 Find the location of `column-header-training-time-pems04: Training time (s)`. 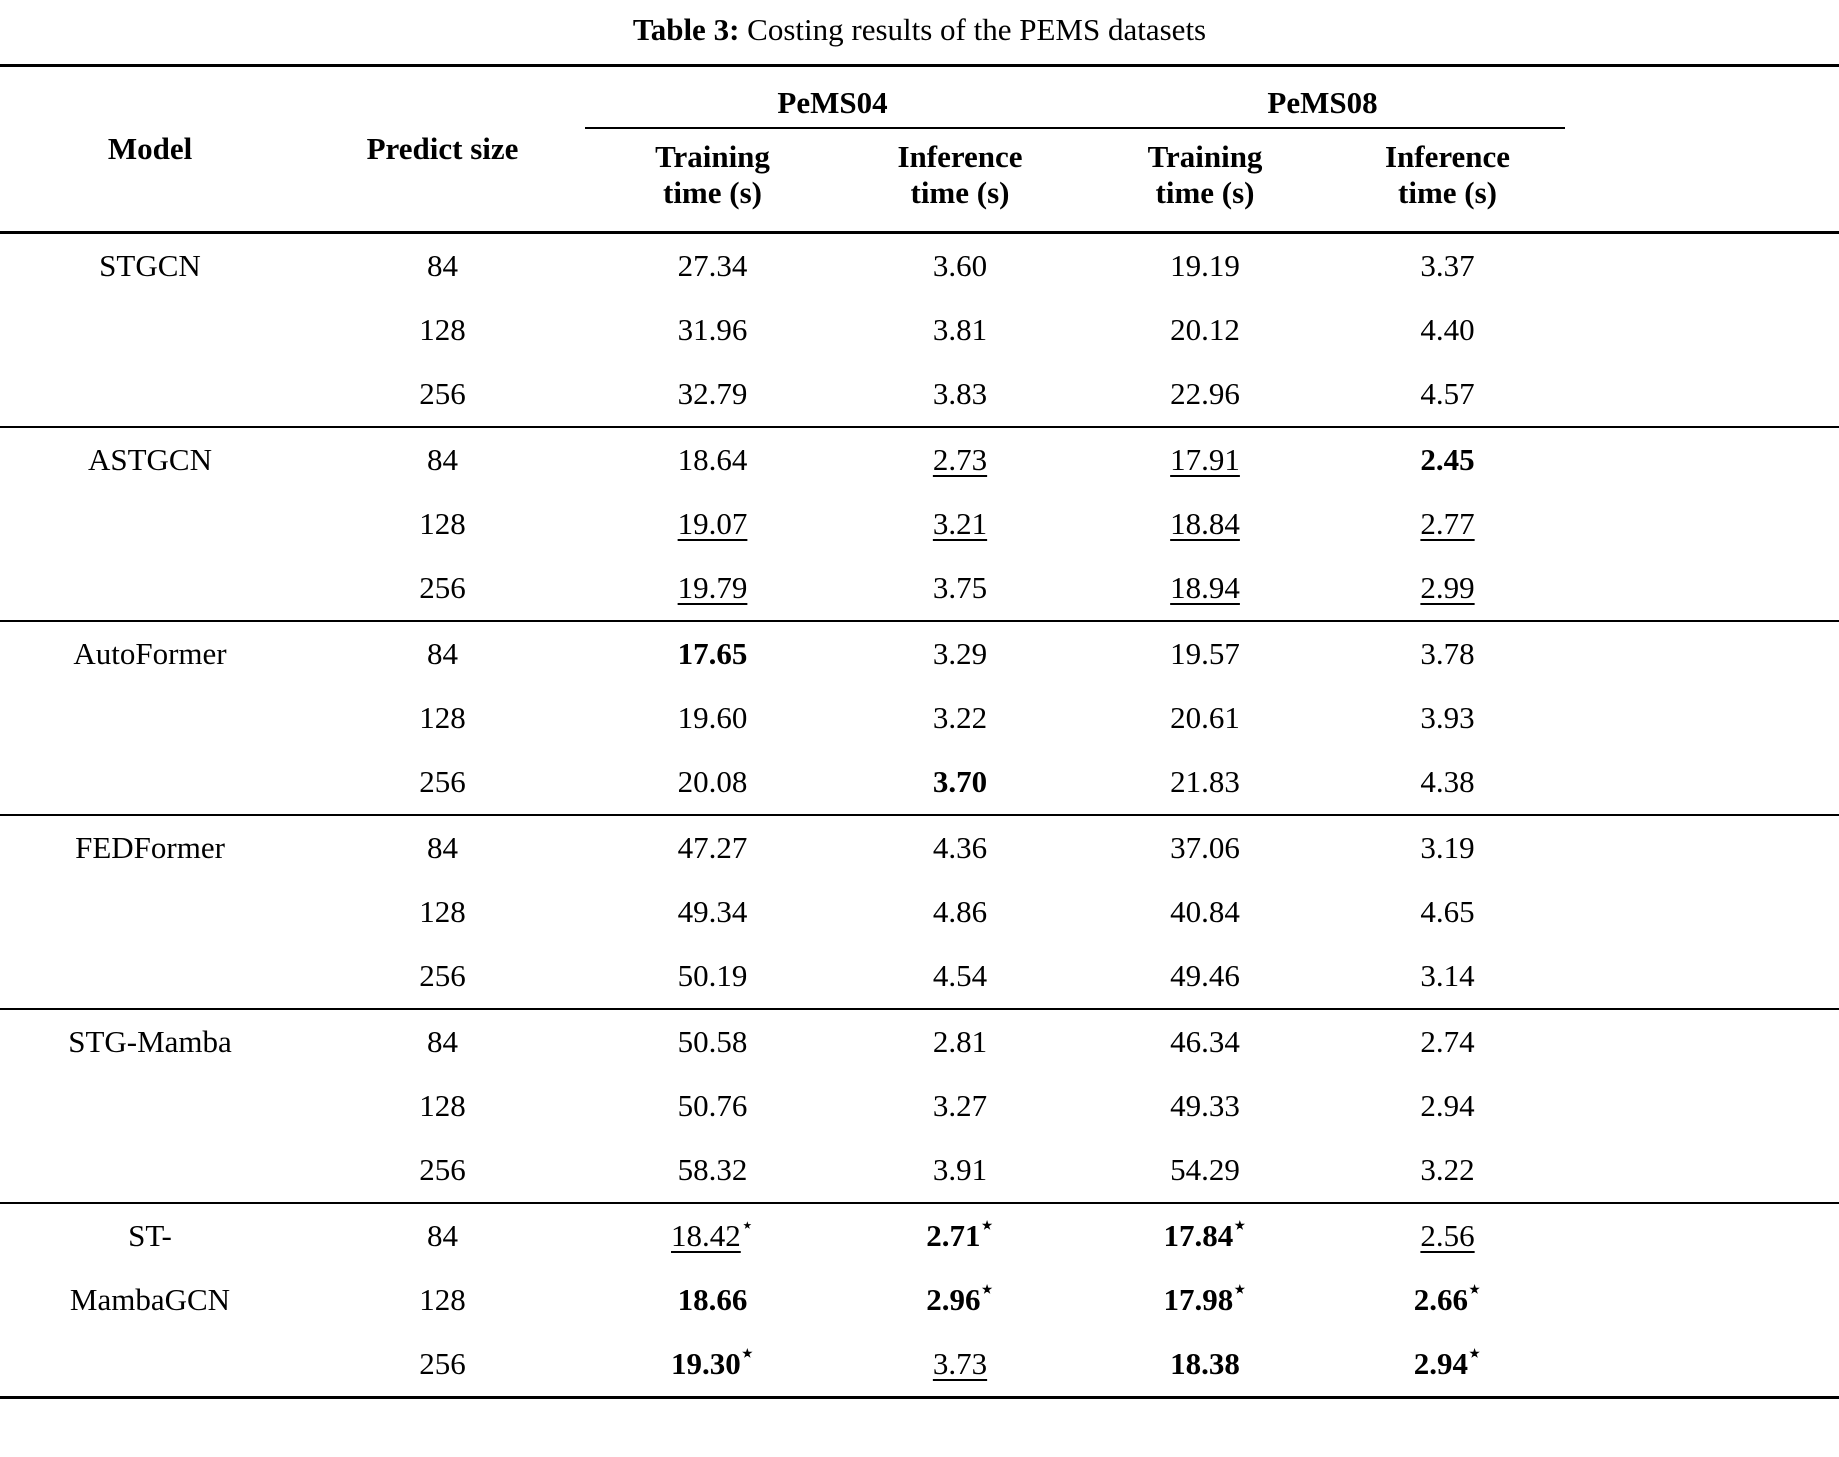

column-header-training-time-pems04: Training time (s) is located at coordinates (712, 174).